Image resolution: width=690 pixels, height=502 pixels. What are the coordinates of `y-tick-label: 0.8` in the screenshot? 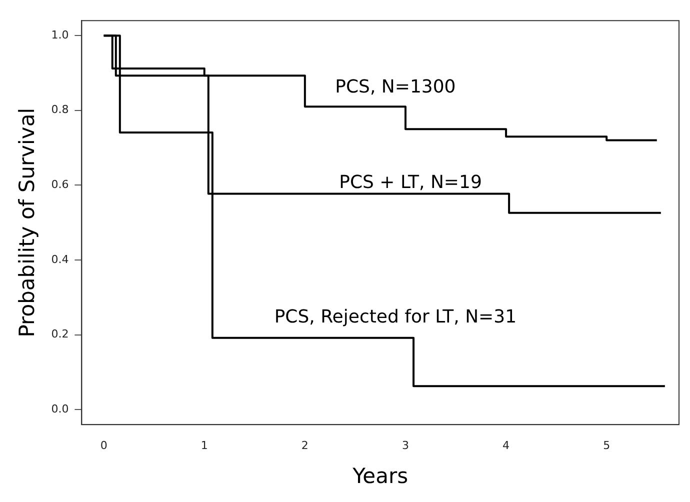 It's located at (60, 109).